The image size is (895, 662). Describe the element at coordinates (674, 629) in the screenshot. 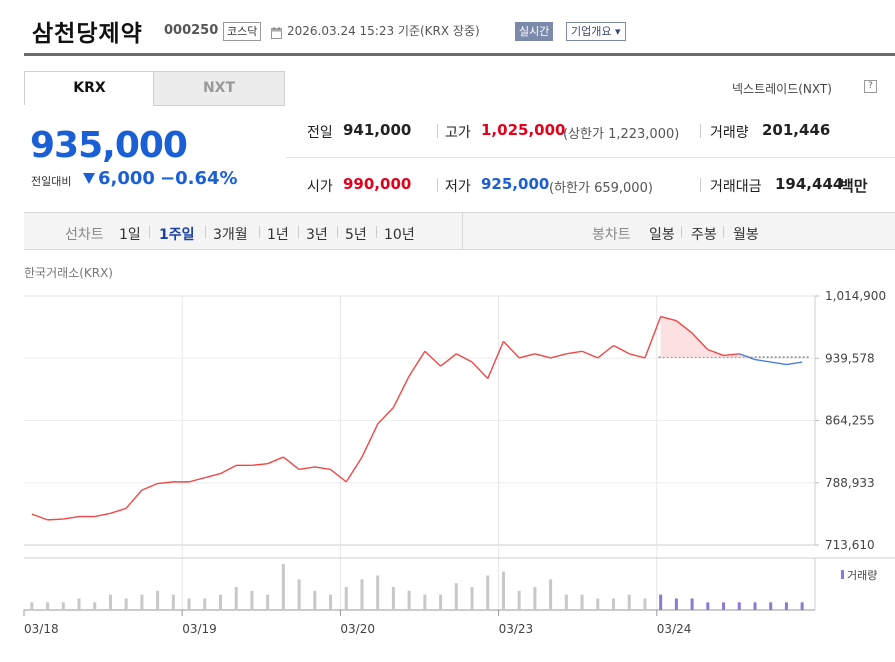

I see `x-tick-label: 03/24` at that location.